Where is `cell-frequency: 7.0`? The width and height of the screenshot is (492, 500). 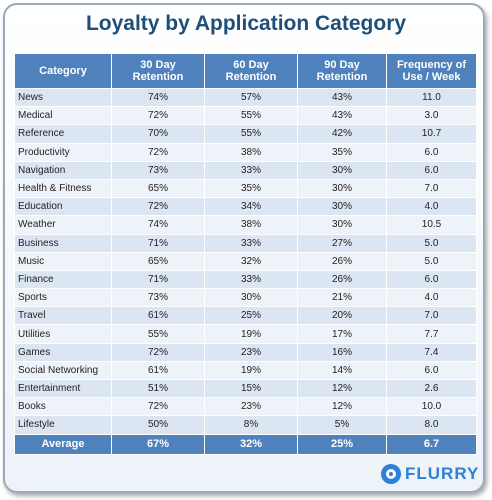 cell-frequency: 7.0 is located at coordinates (431, 316).